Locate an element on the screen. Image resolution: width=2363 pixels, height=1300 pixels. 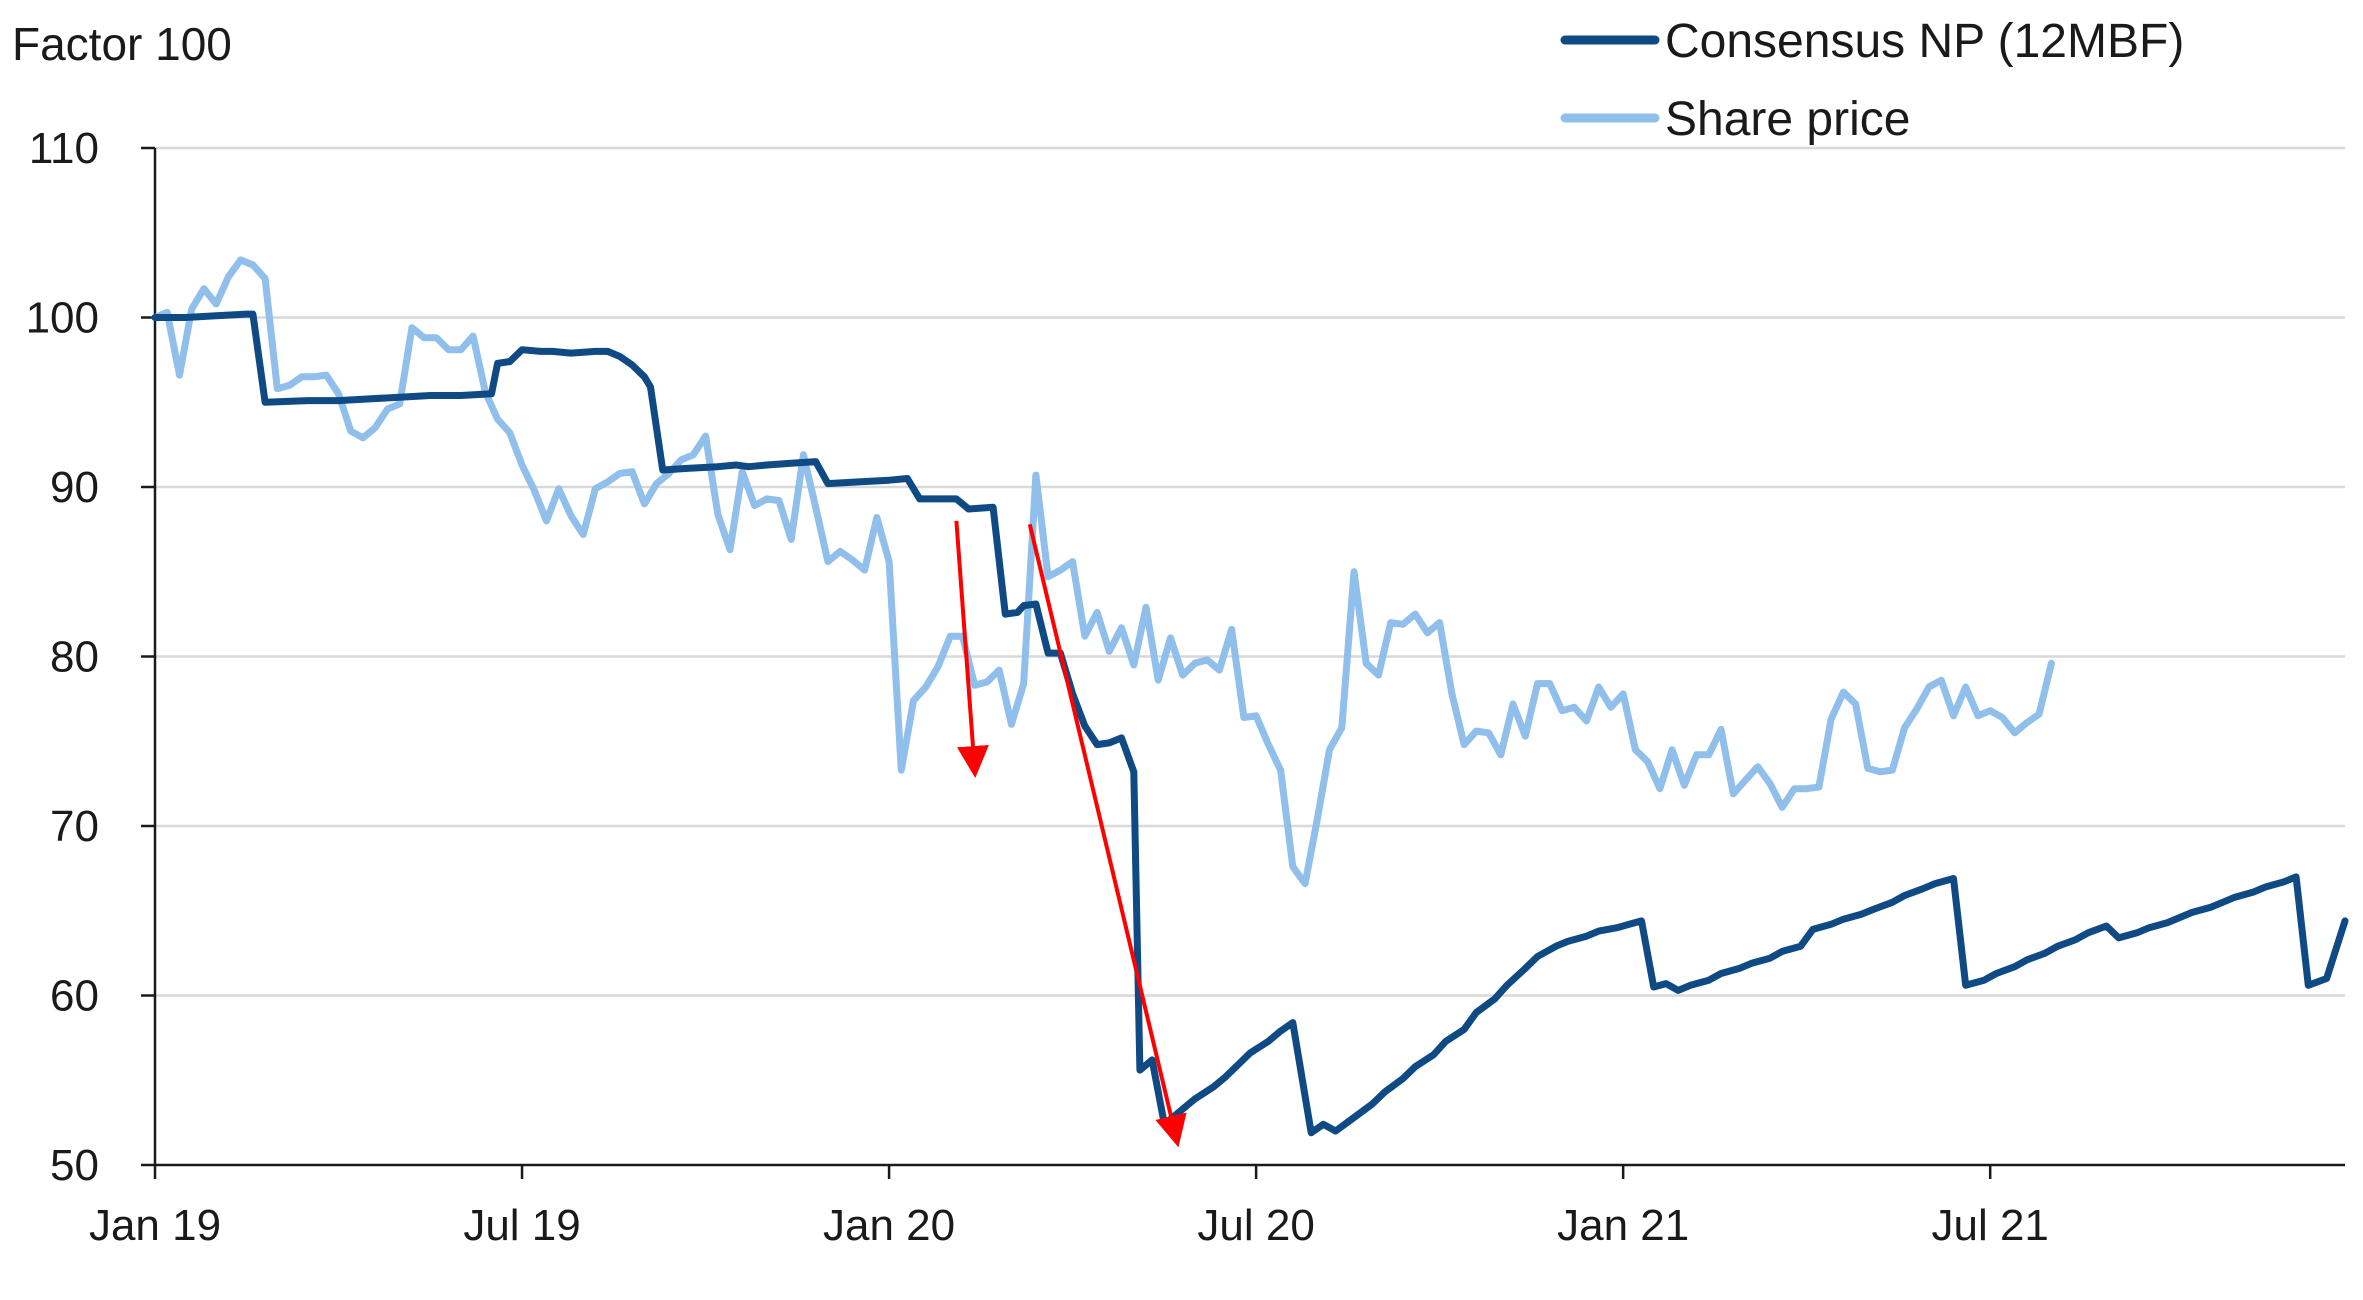
y-tick-label-70: 70 is located at coordinates (74, 826).